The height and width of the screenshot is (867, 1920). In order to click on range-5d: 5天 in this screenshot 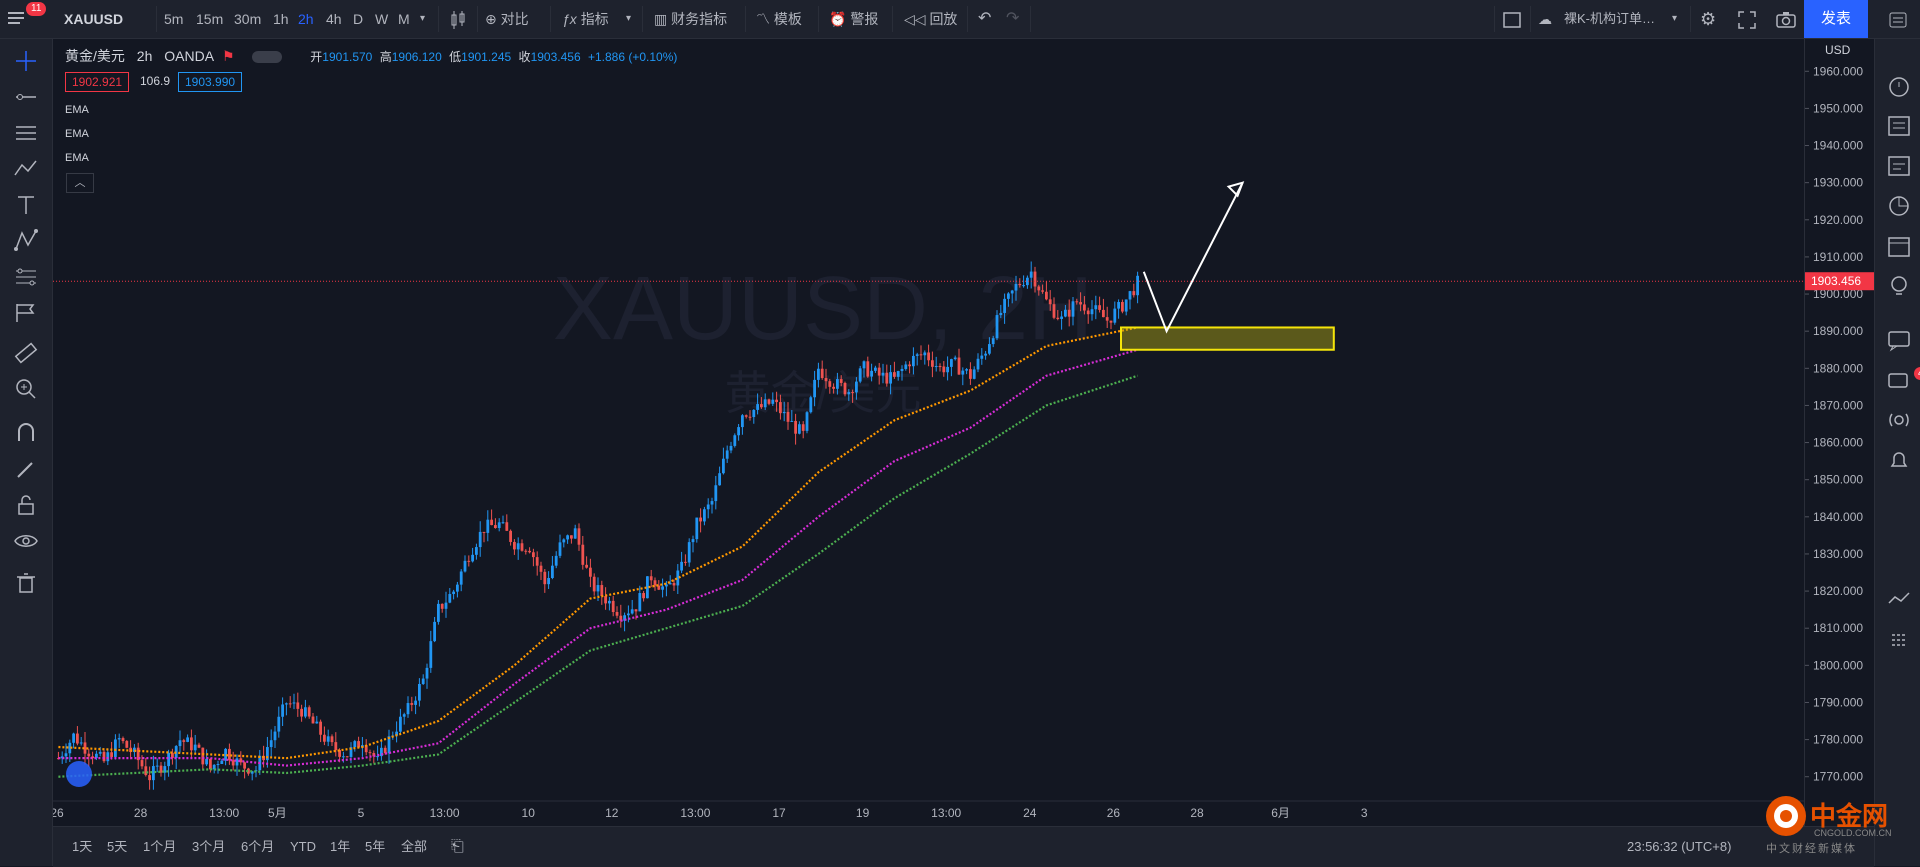, I will do `click(117, 846)`.